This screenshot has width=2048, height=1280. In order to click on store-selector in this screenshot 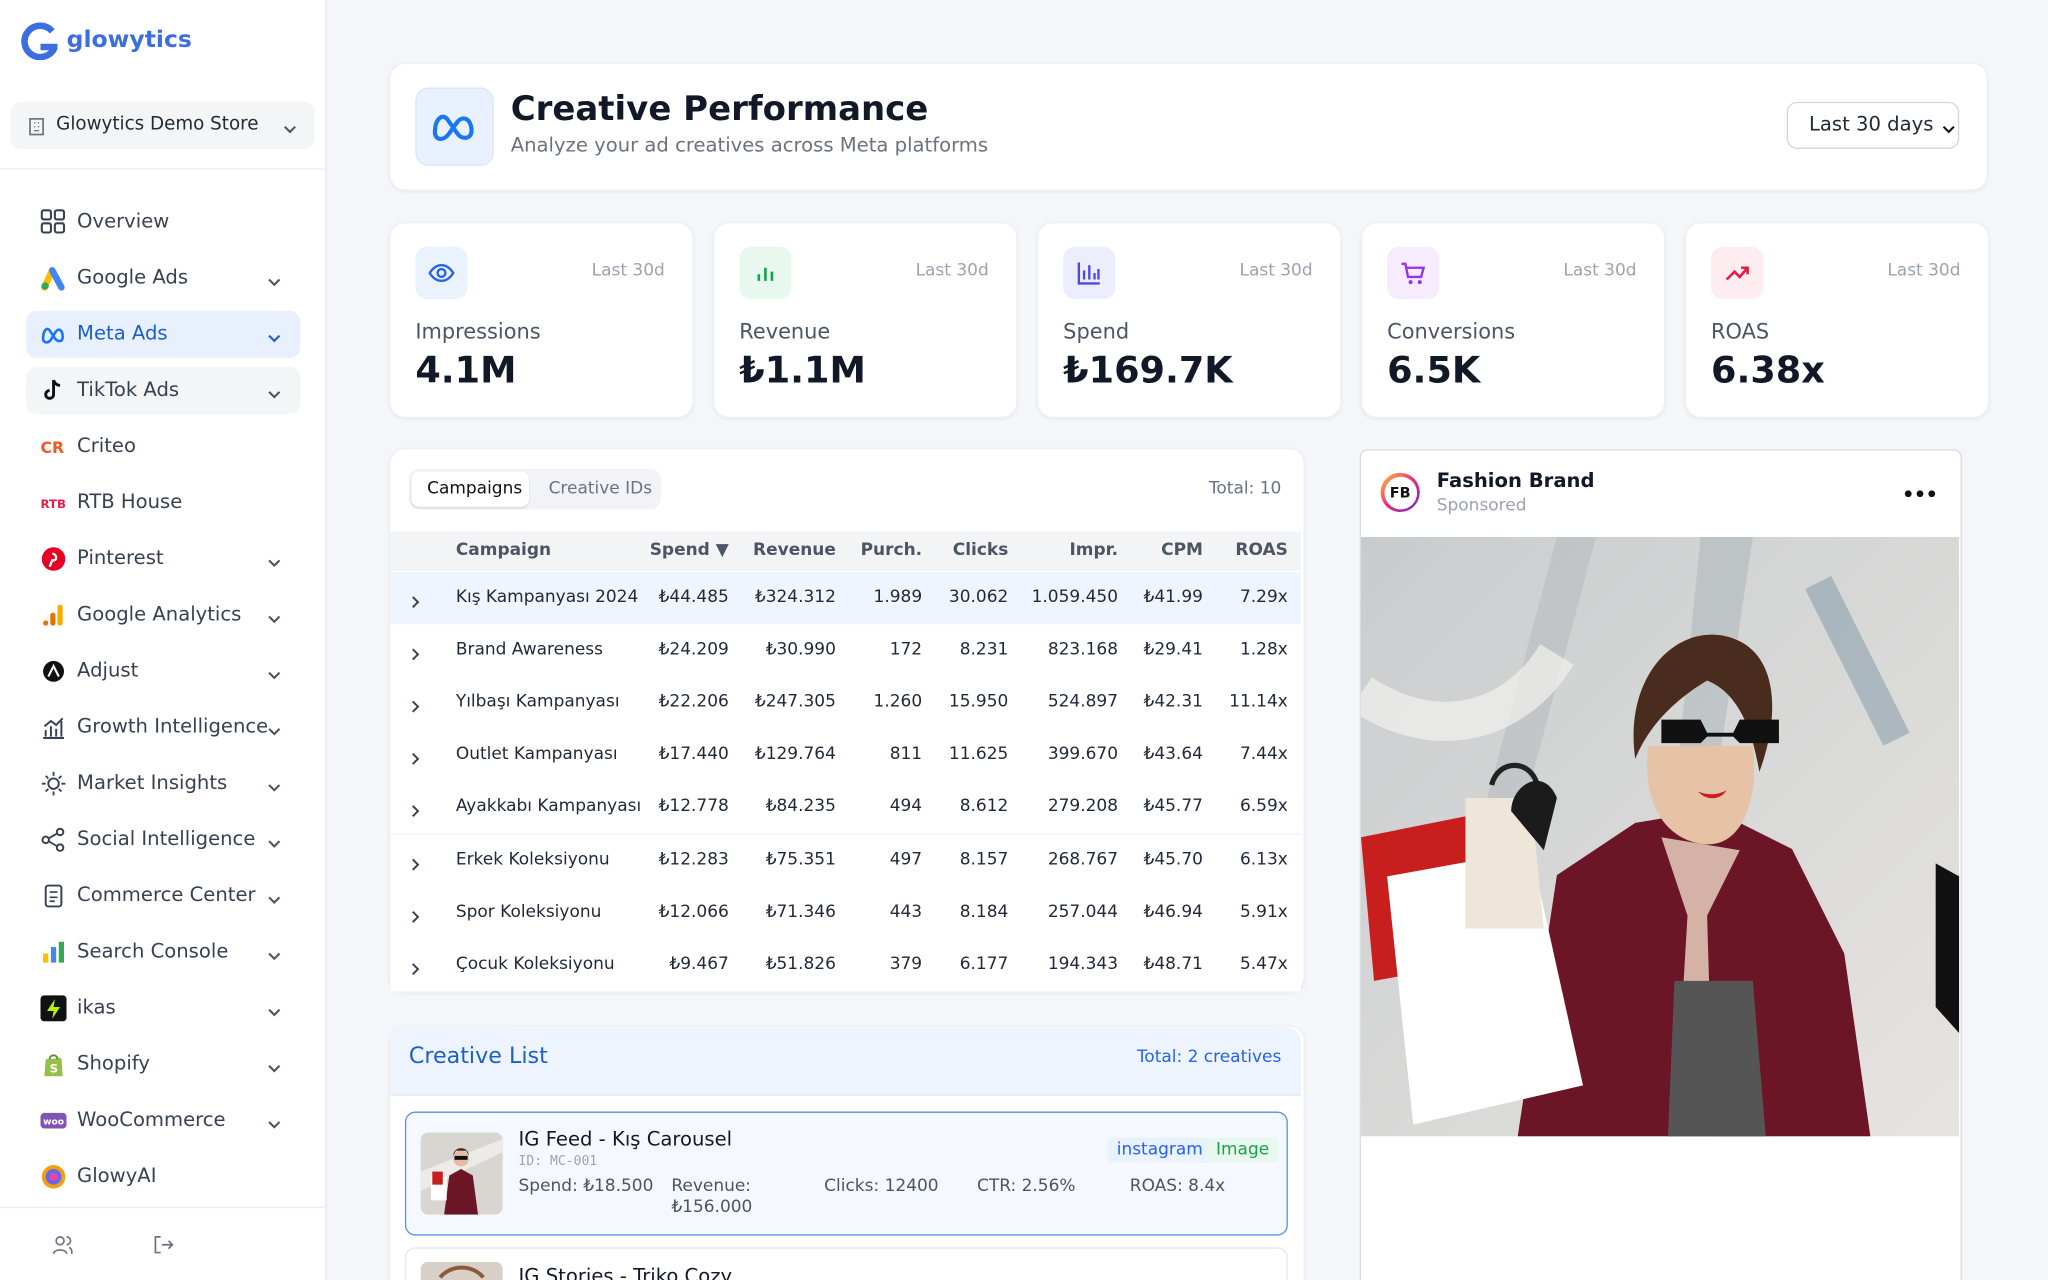, I will do `click(162, 125)`.